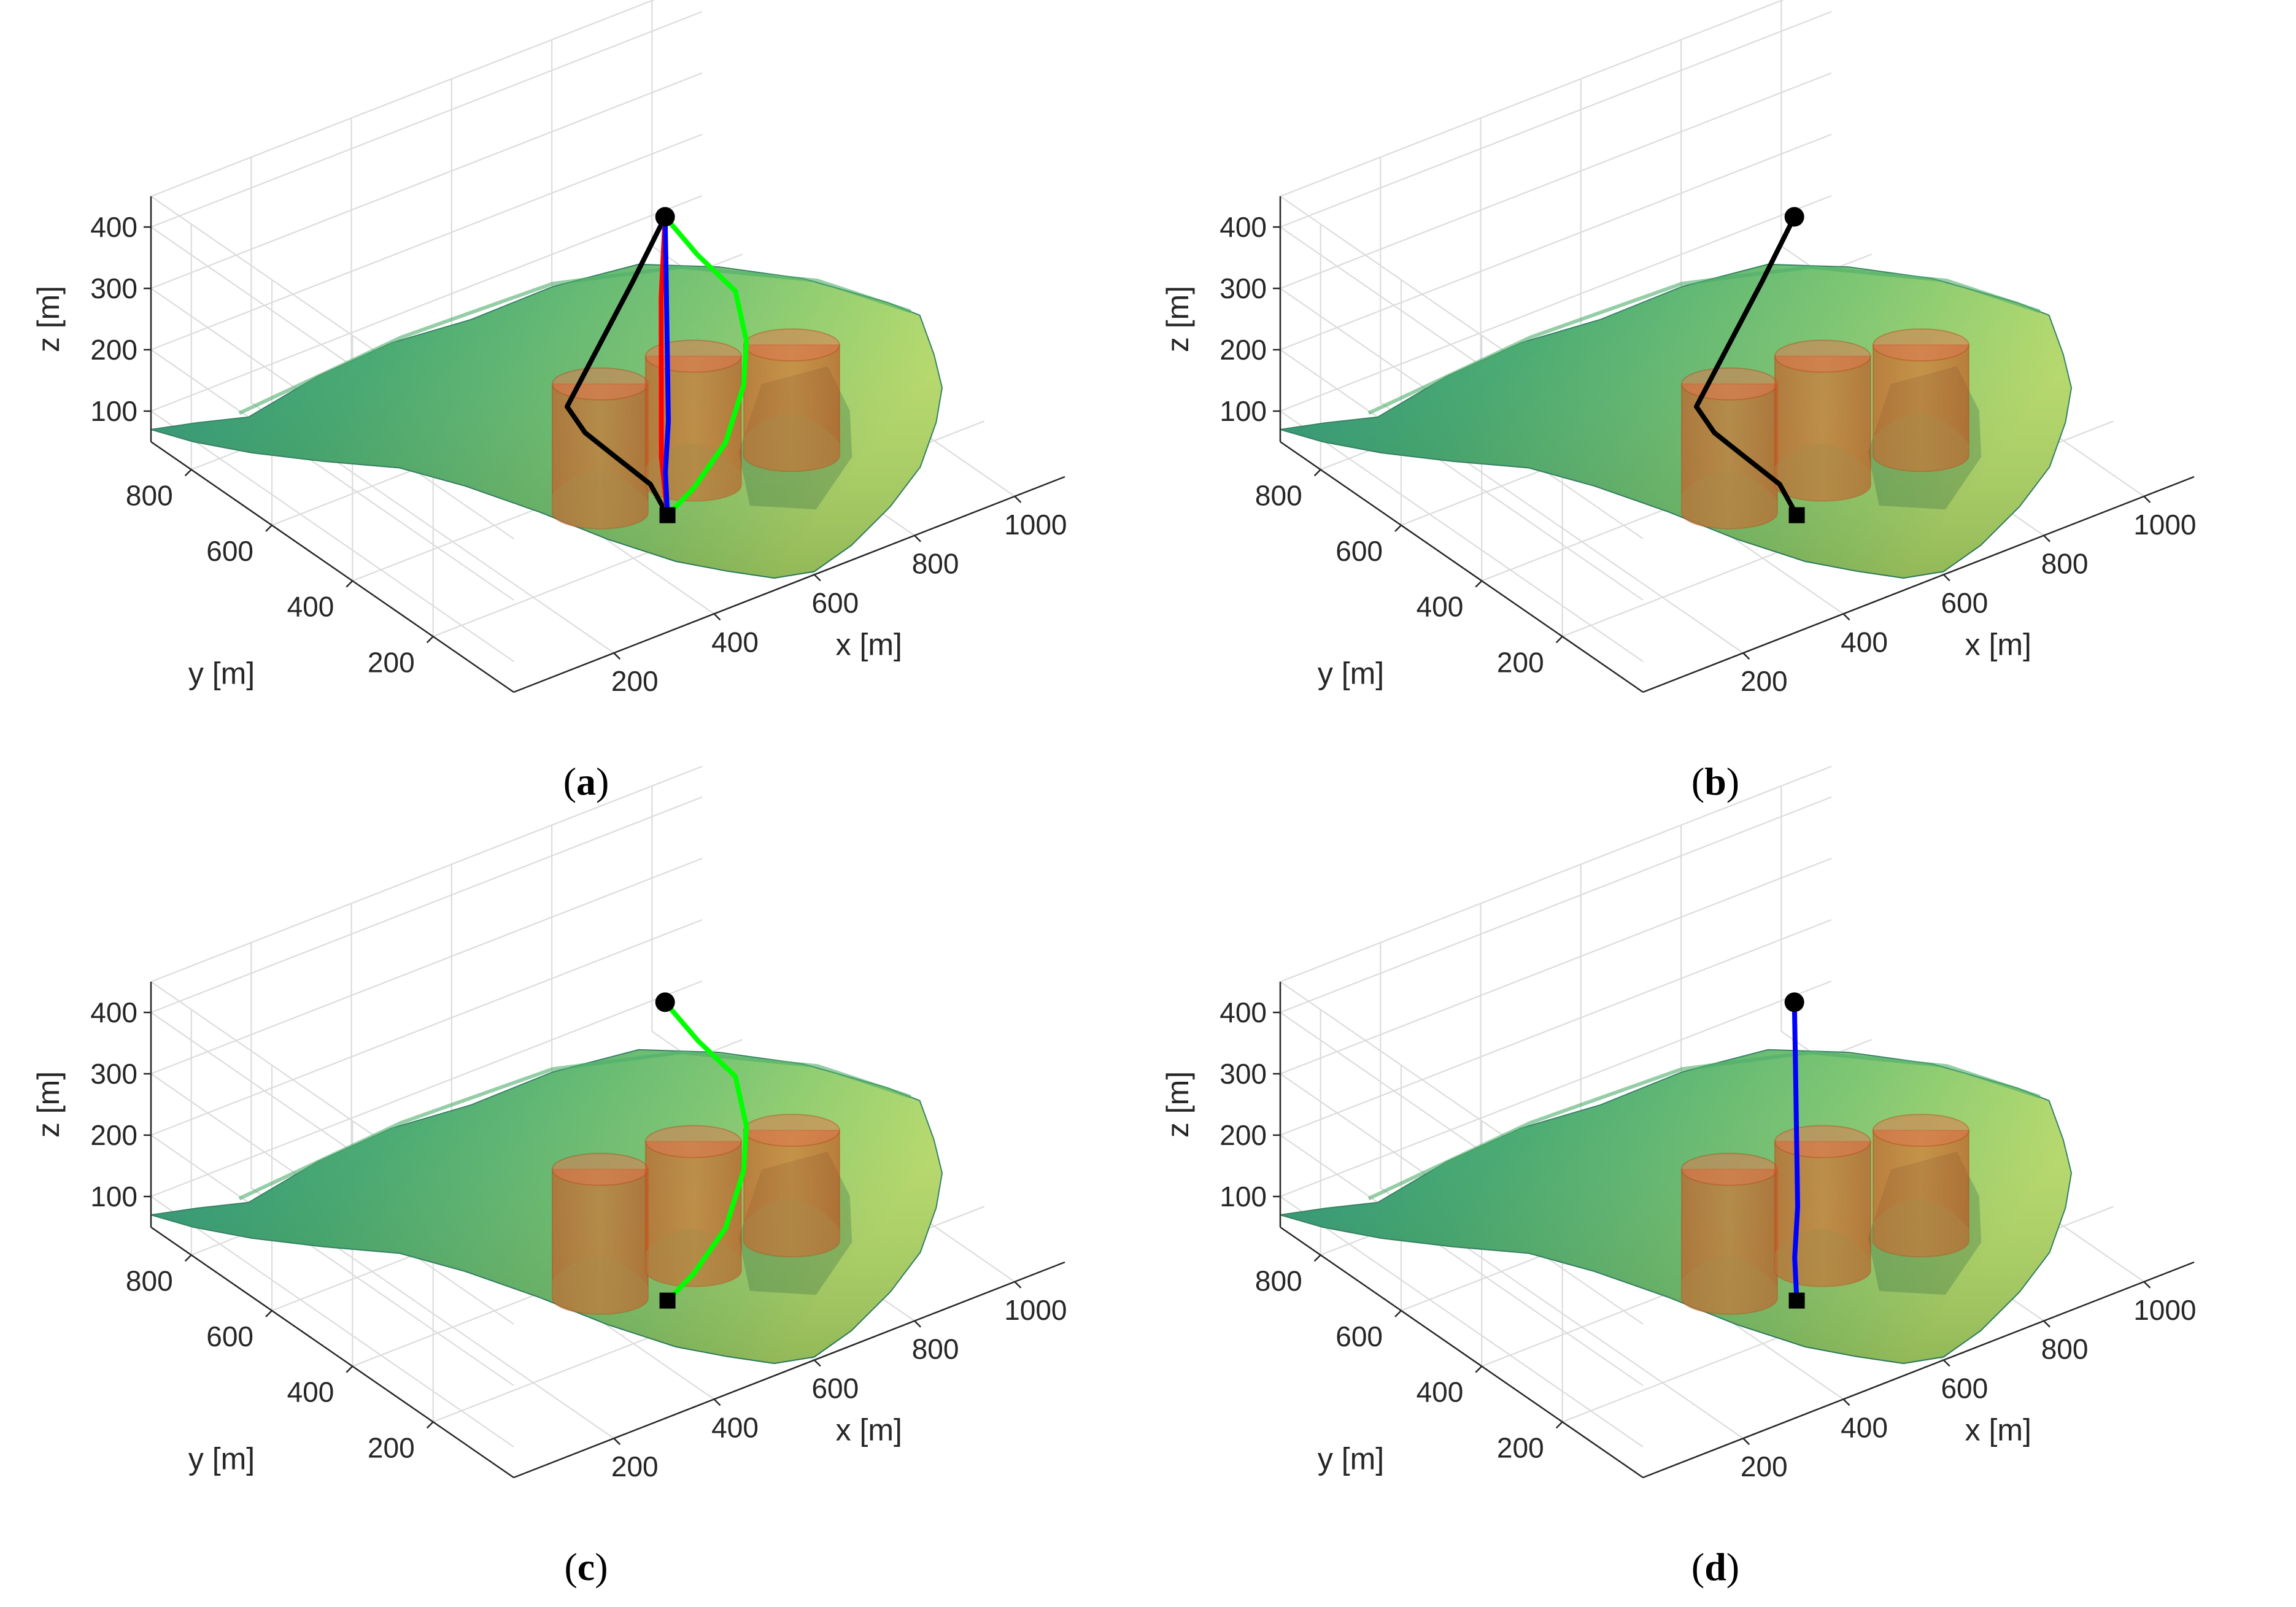  Describe the element at coordinates (705, 366) in the screenshot. I see `path-green` at that location.